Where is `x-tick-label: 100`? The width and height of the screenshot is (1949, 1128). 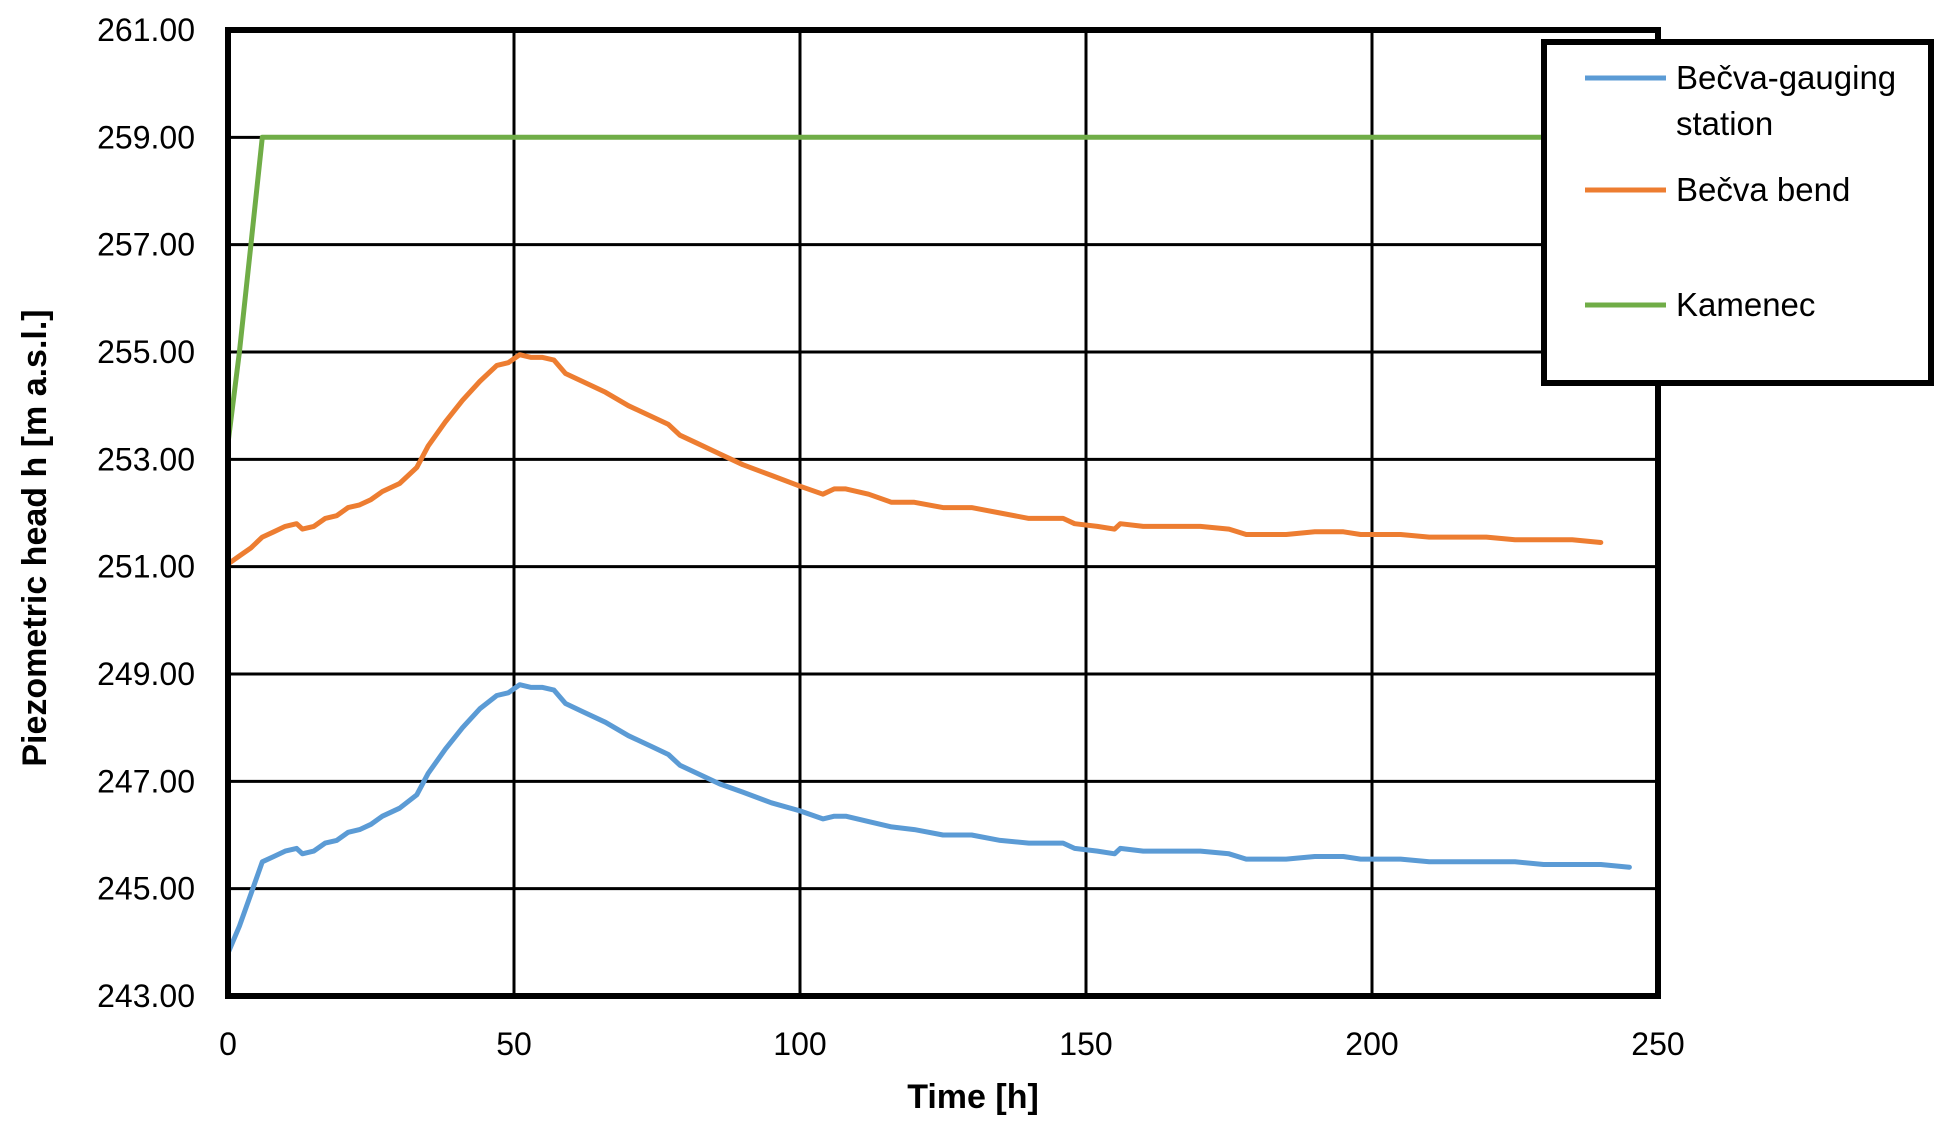
x-tick-label: 100 is located at coordinates (799, 1044).